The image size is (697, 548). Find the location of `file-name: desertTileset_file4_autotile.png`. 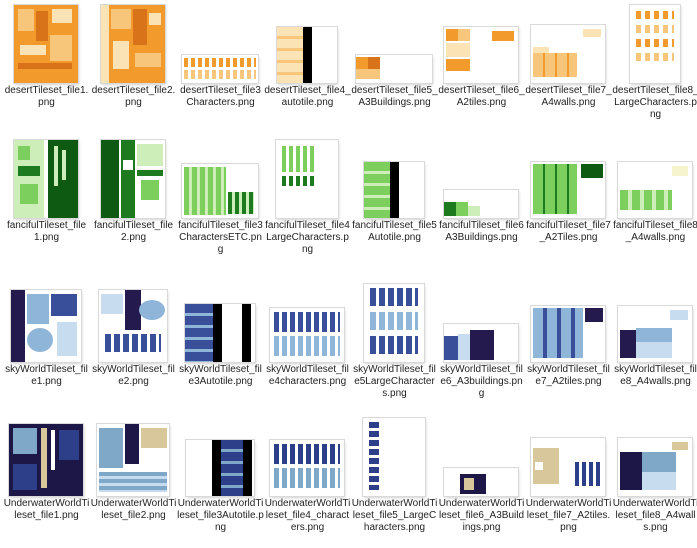

file-name: desertTileset_file4_autotile.png is located at coordinates (307, 96).